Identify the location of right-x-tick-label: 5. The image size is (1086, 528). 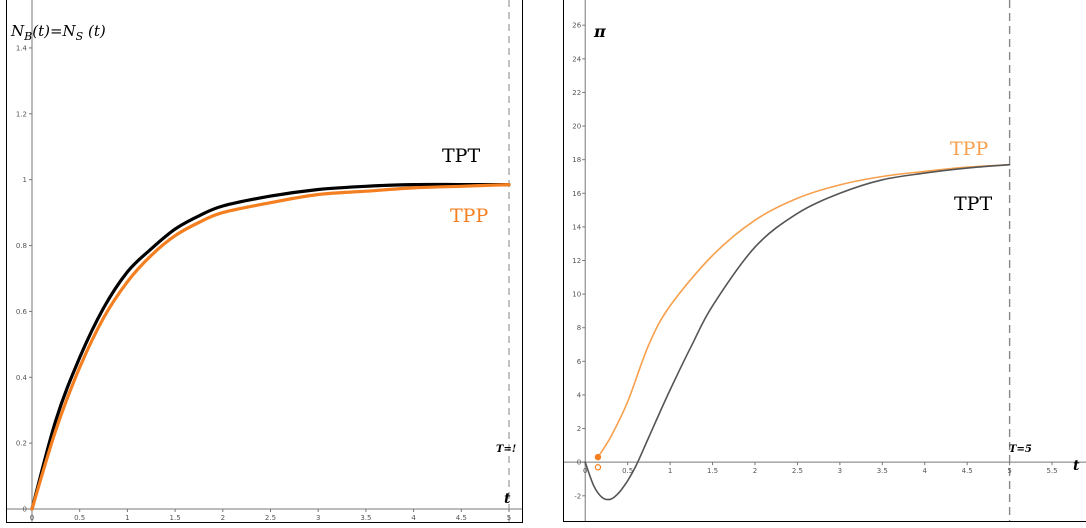
(1009, 471).